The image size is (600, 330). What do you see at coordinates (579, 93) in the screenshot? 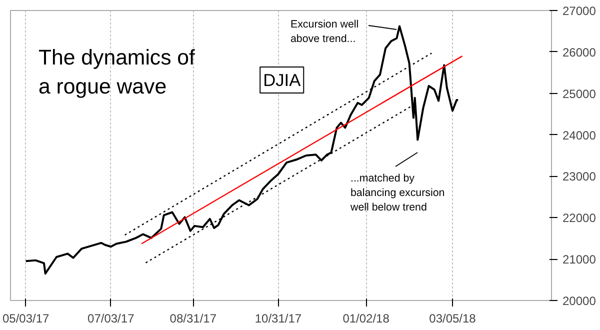
I see `y-tick-label: 25000` at bounding box center [579, 93].